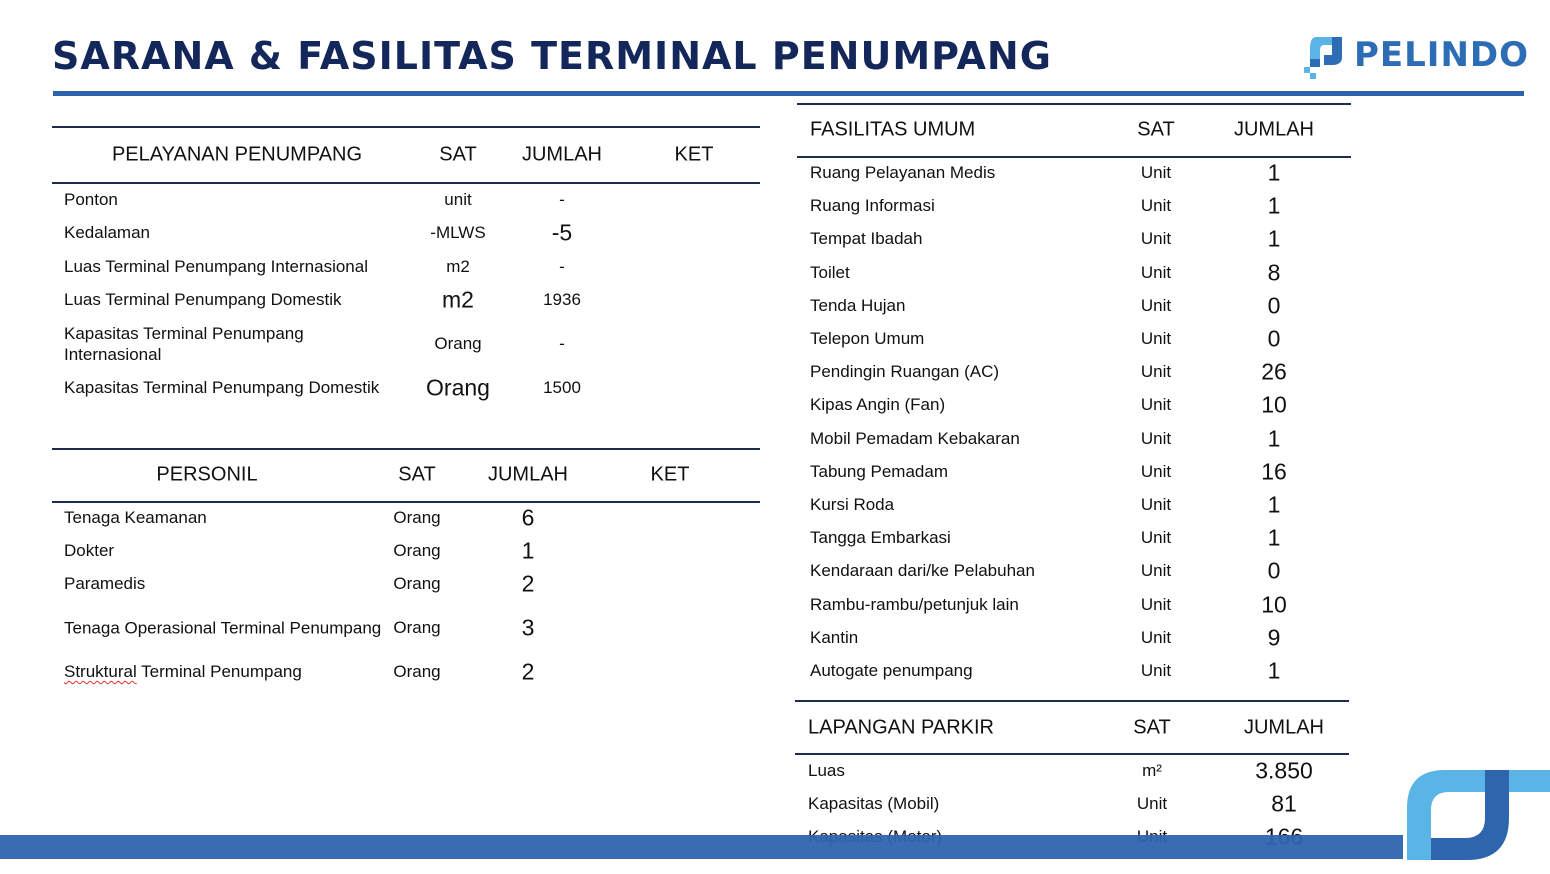 The width and height of the screenshot is (1550, 874). I want to click on row-value: 3.850, so click(1284, 770).